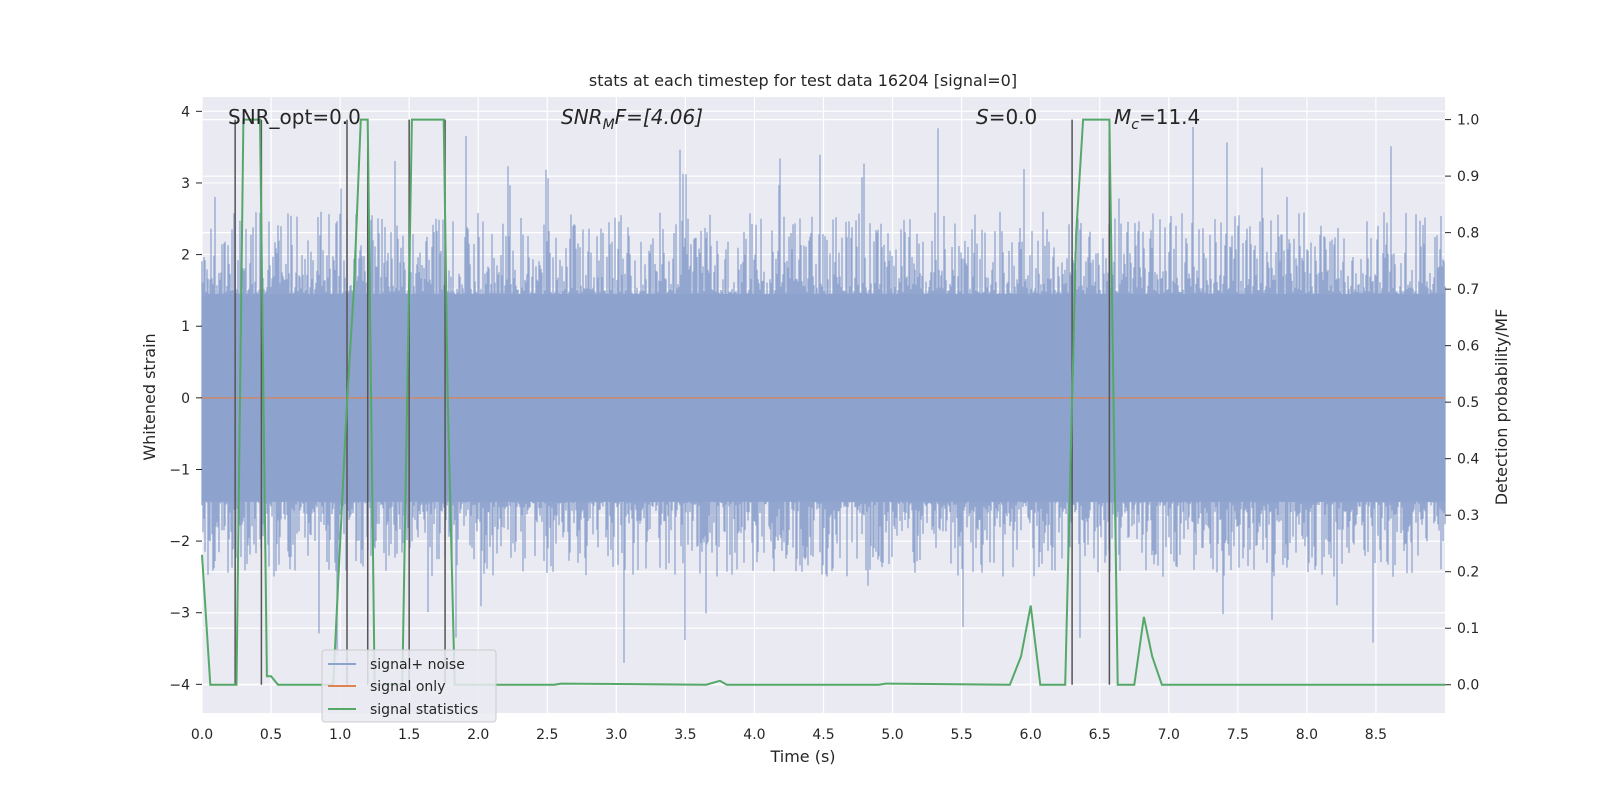  Describe the element at coordinates (1468, 629) in the screenshot. I see `y2-tick-label: 0.1` at that location.